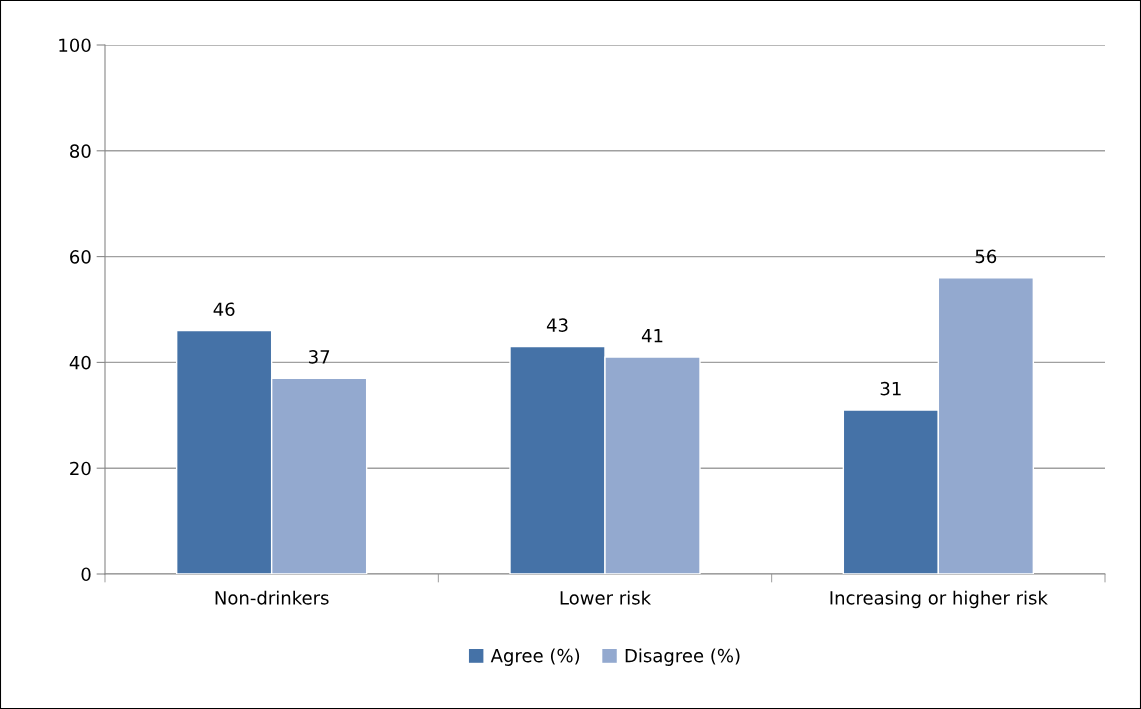  Describe the element at coordinates (939, 599) in the screenshot. I see `x-tick-label: Increasing or higher risk` at that location.